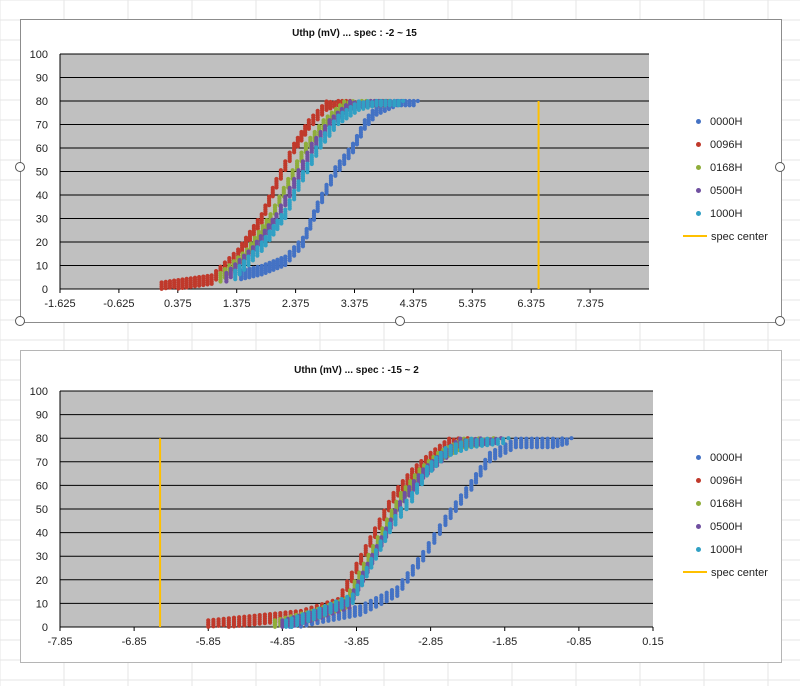  I want to click on y-tick-label: 90, so click(42, 79).